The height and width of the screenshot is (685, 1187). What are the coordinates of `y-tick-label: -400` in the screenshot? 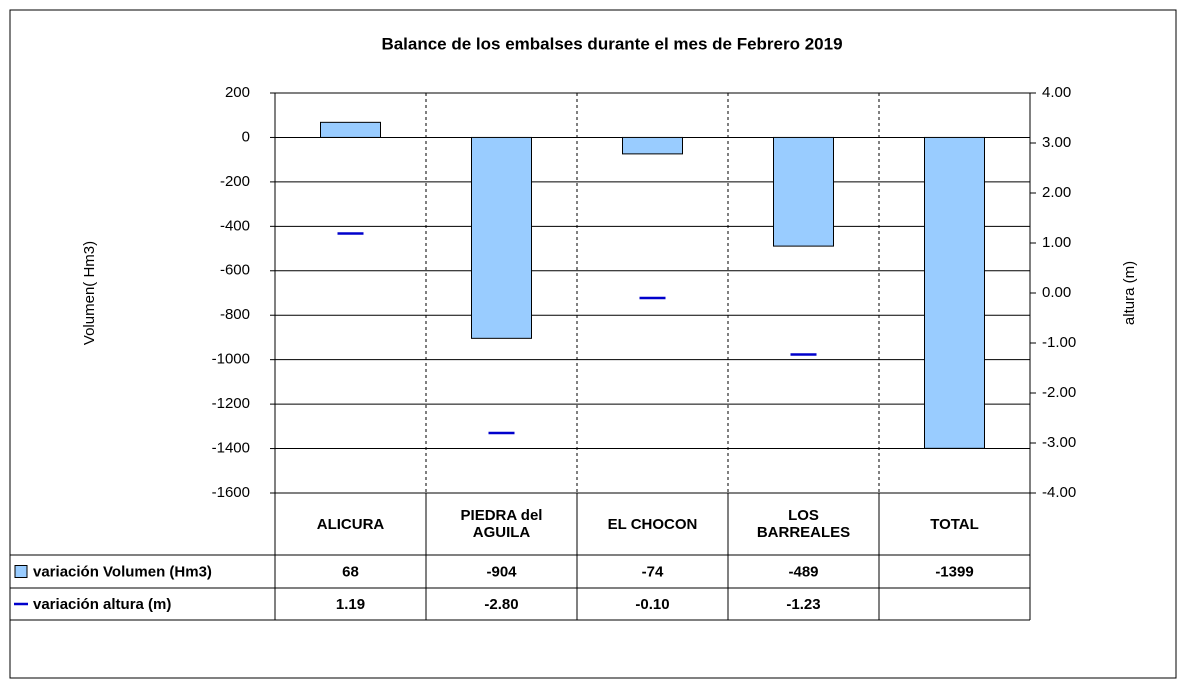 It's located at (235, 225).